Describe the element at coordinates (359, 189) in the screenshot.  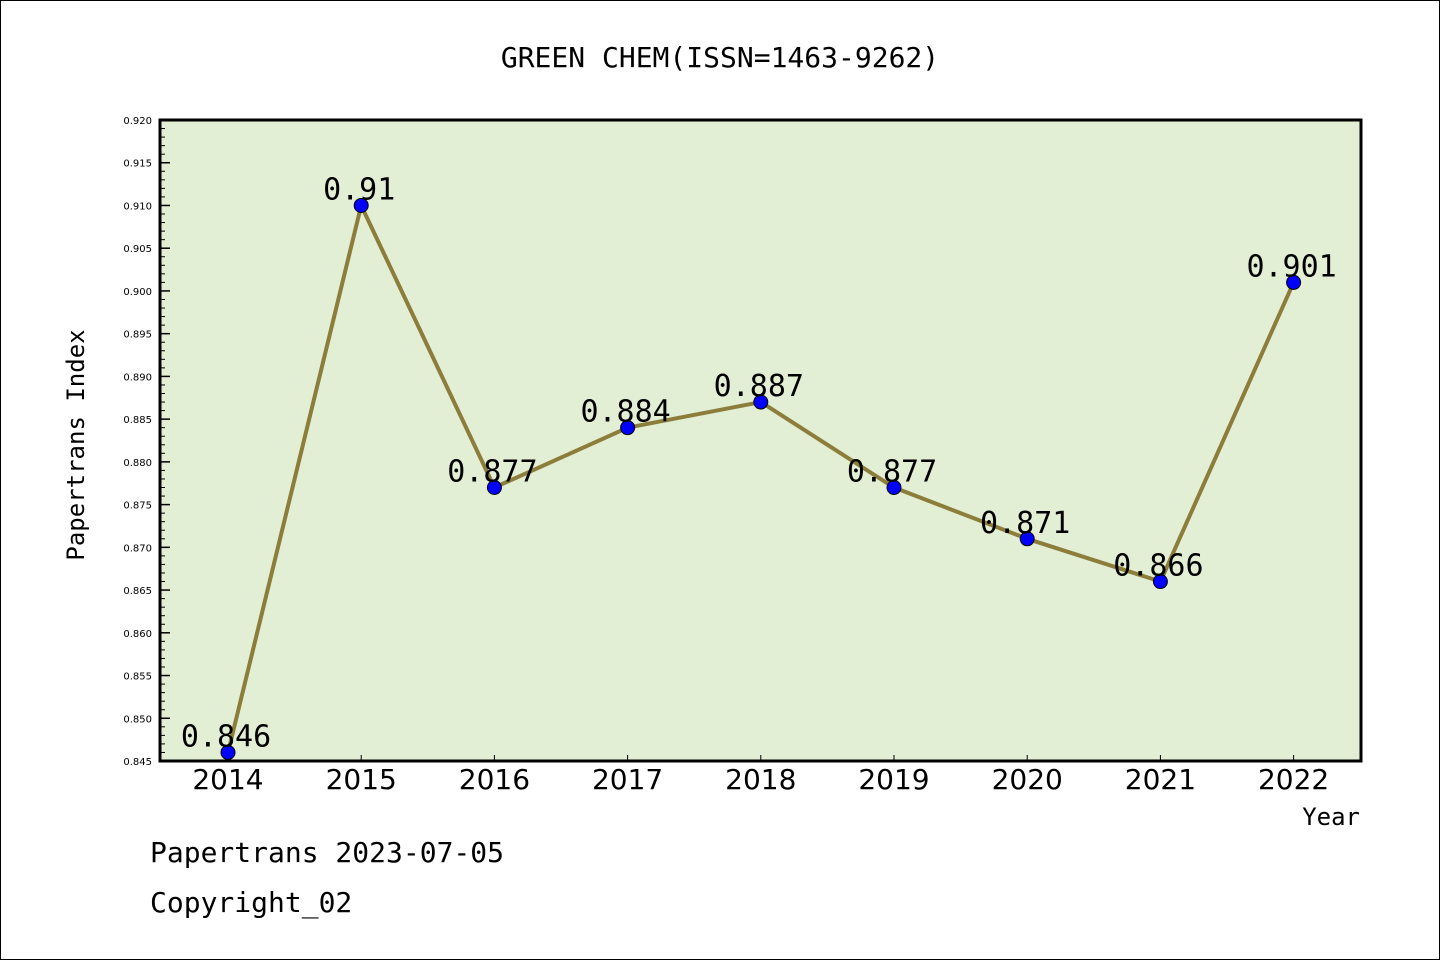
I see `data-label-2015: 0.91` at that location.